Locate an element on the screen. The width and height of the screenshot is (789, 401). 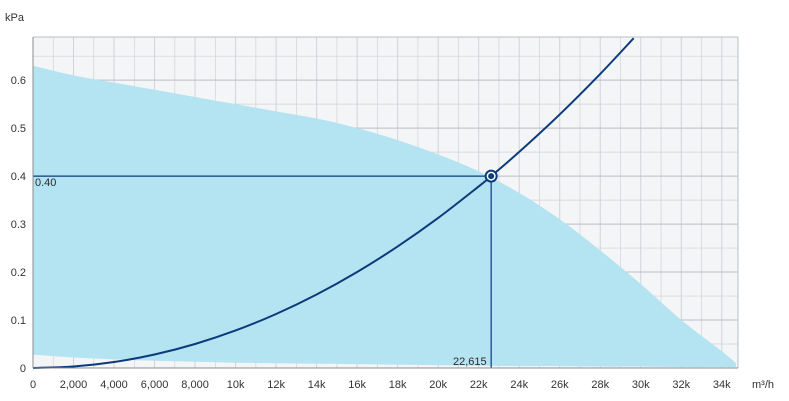
x-tick-label: 32k is located at coordinates (681, 385).